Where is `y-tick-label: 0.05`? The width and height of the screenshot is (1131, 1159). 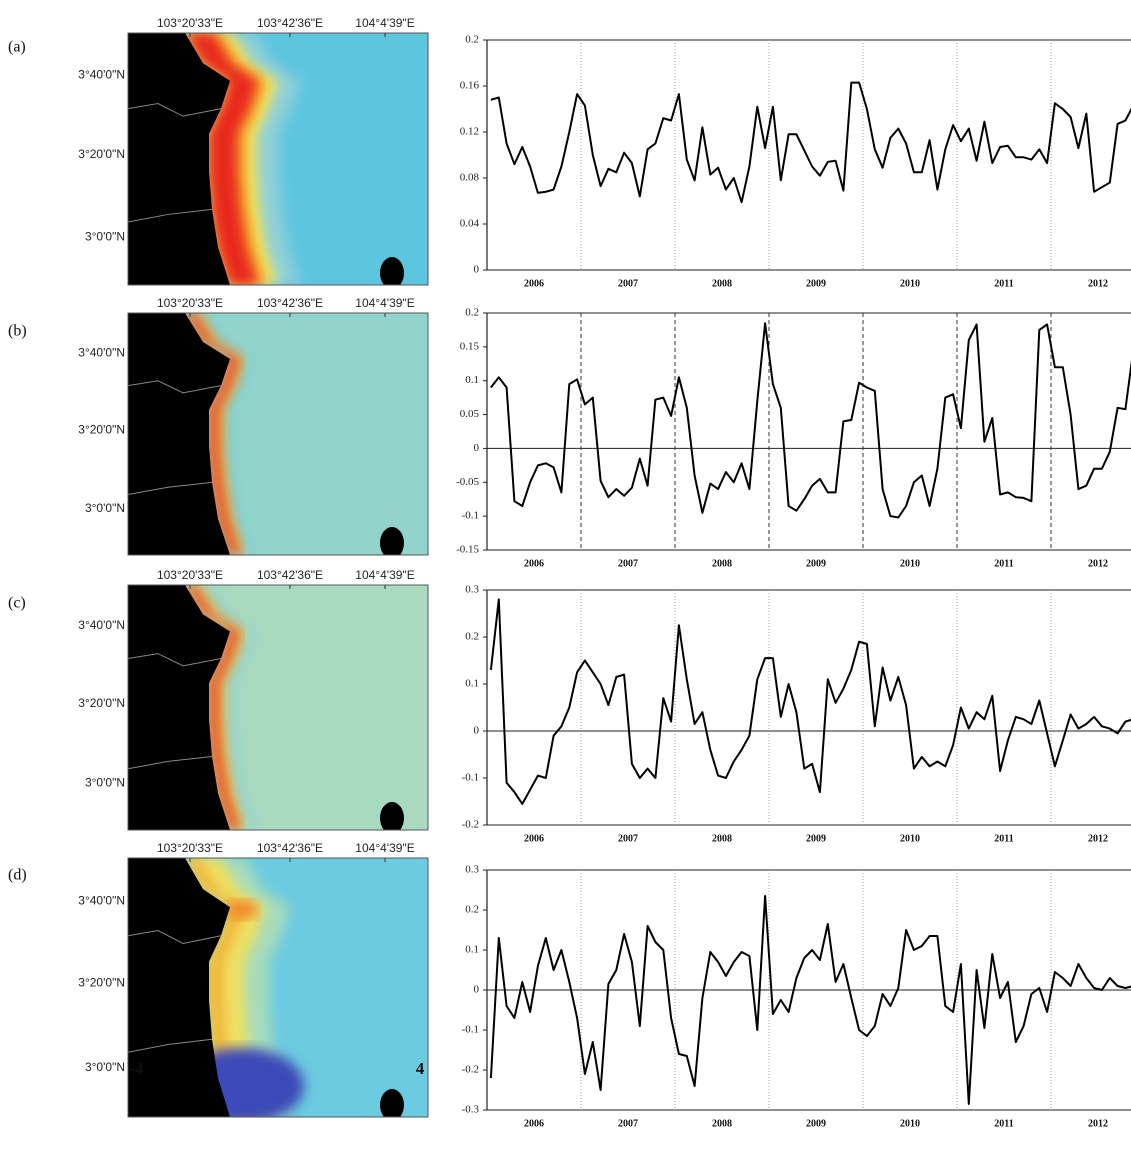 y-tick-label: 0.05 is located at coordinates (470, 414).